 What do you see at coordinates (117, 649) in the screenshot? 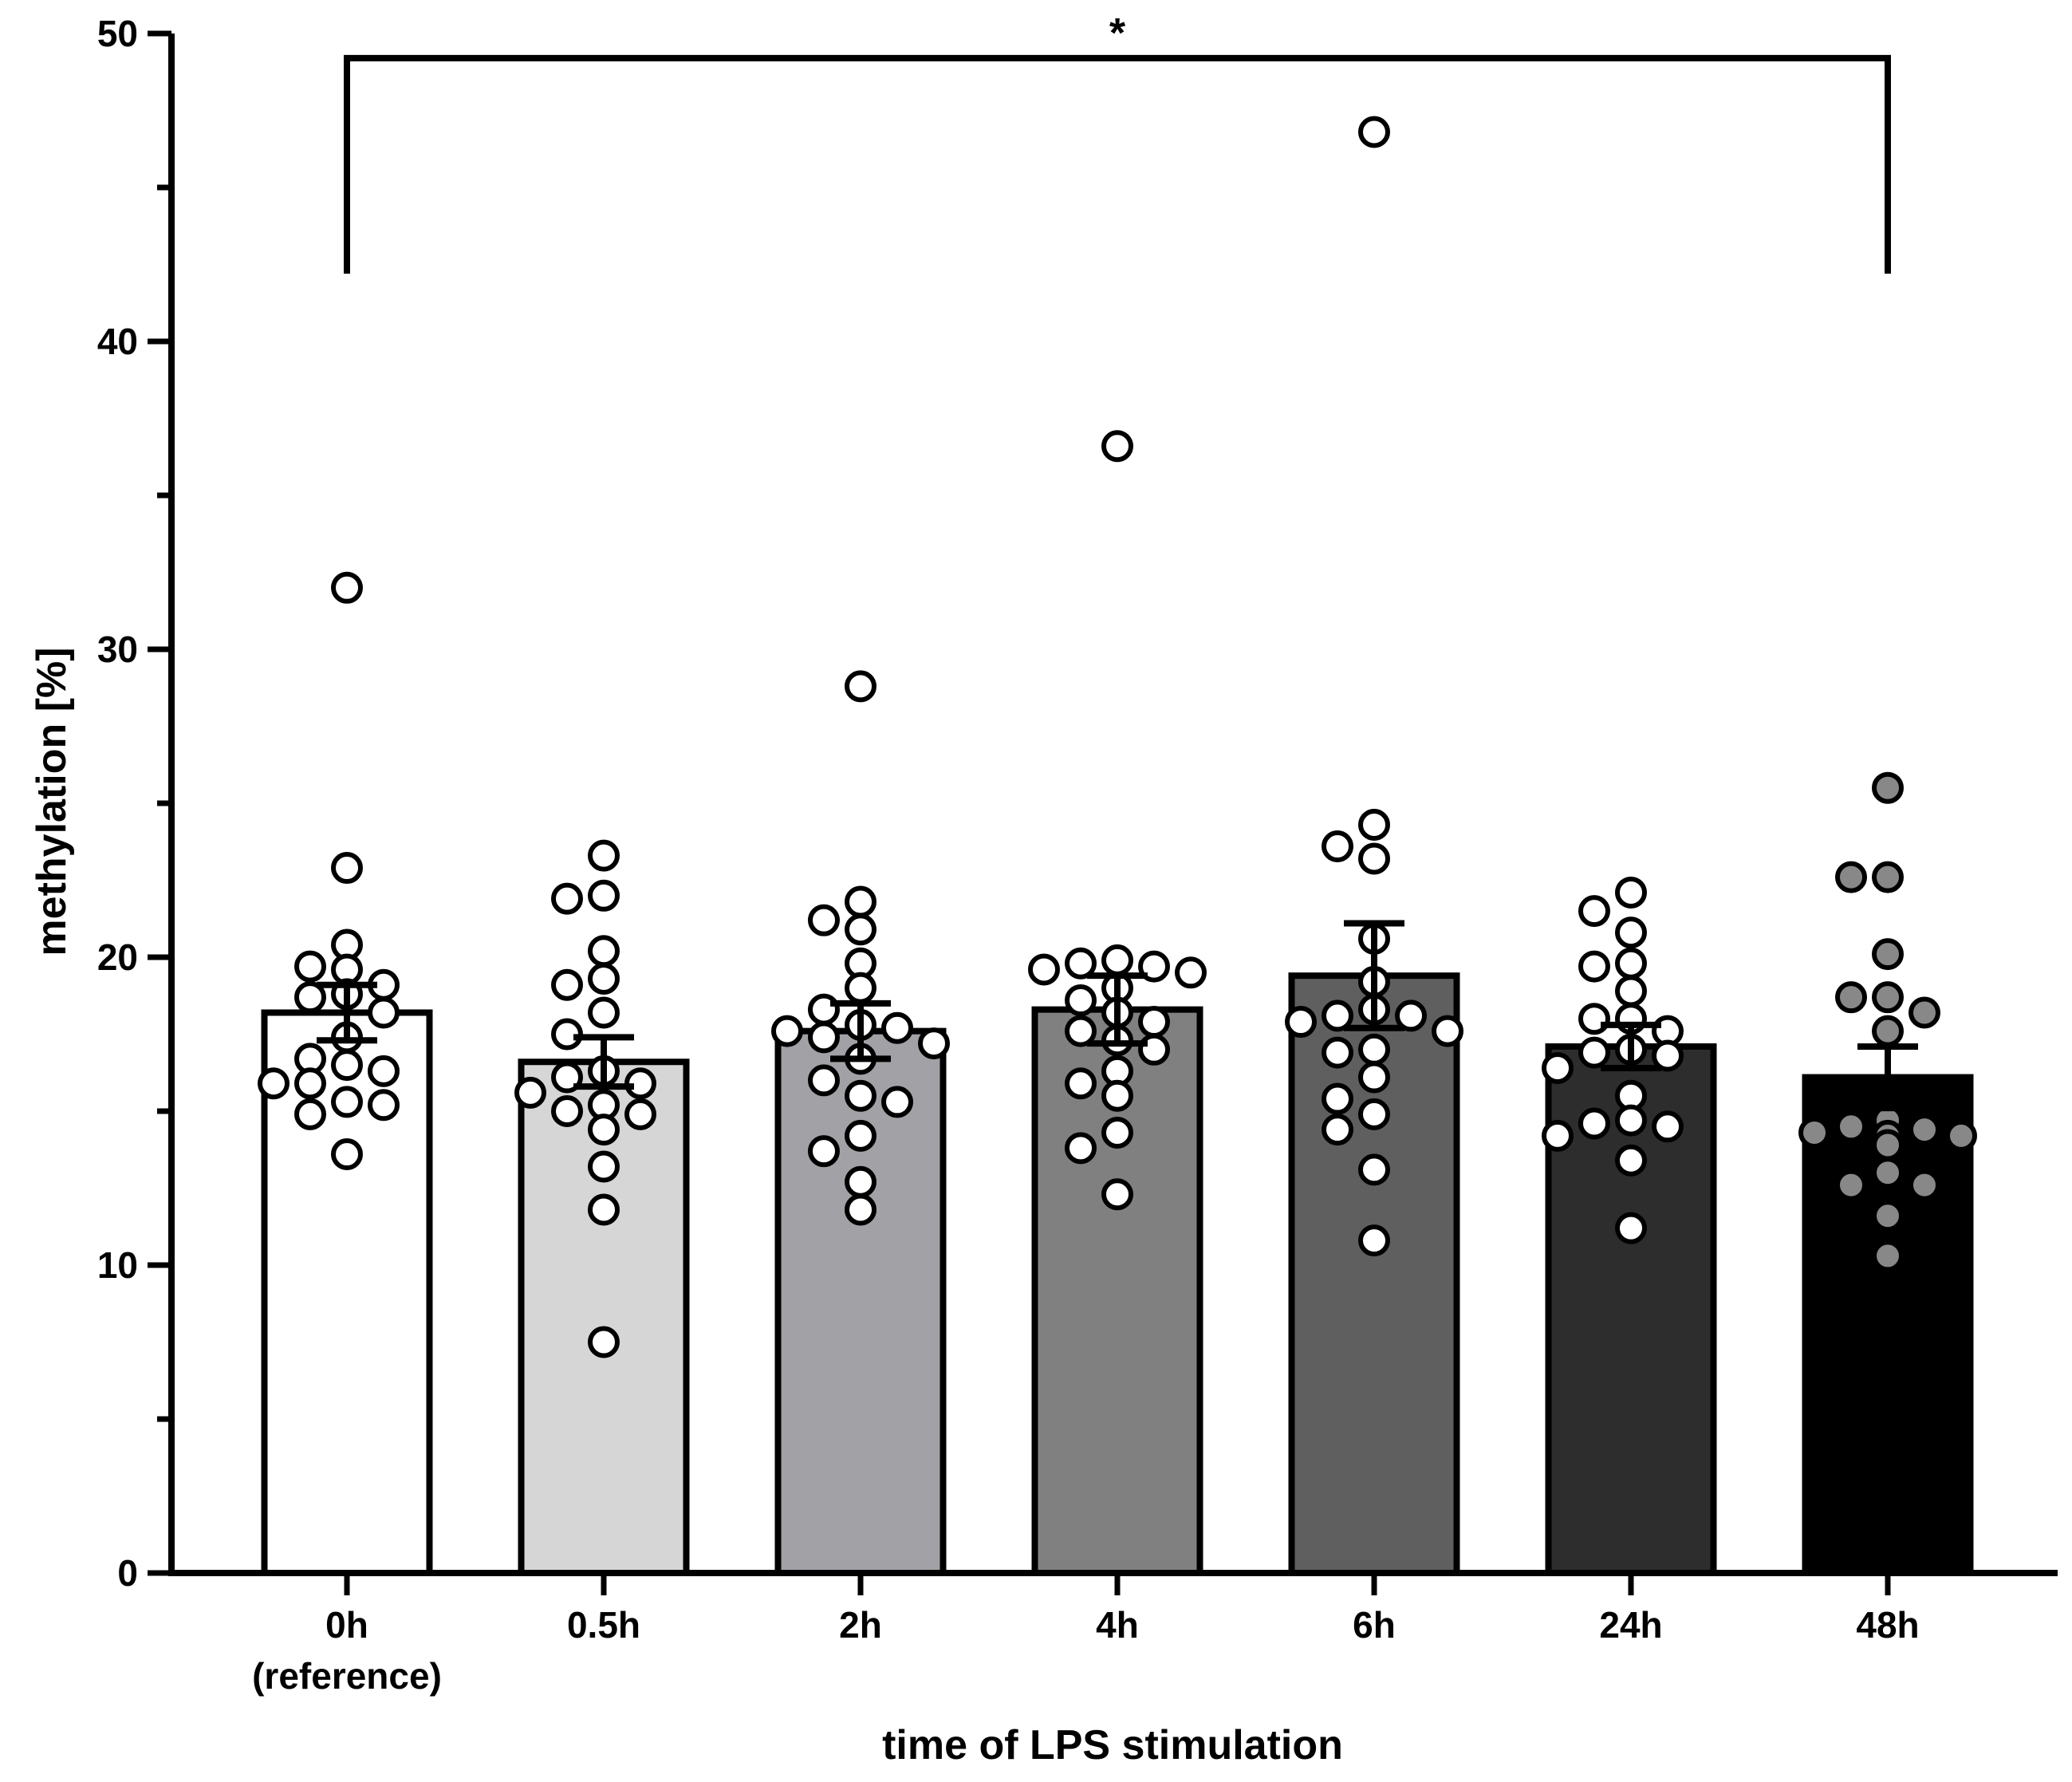
I see `y-tick-label: 30` at bounding box center [117, 649].